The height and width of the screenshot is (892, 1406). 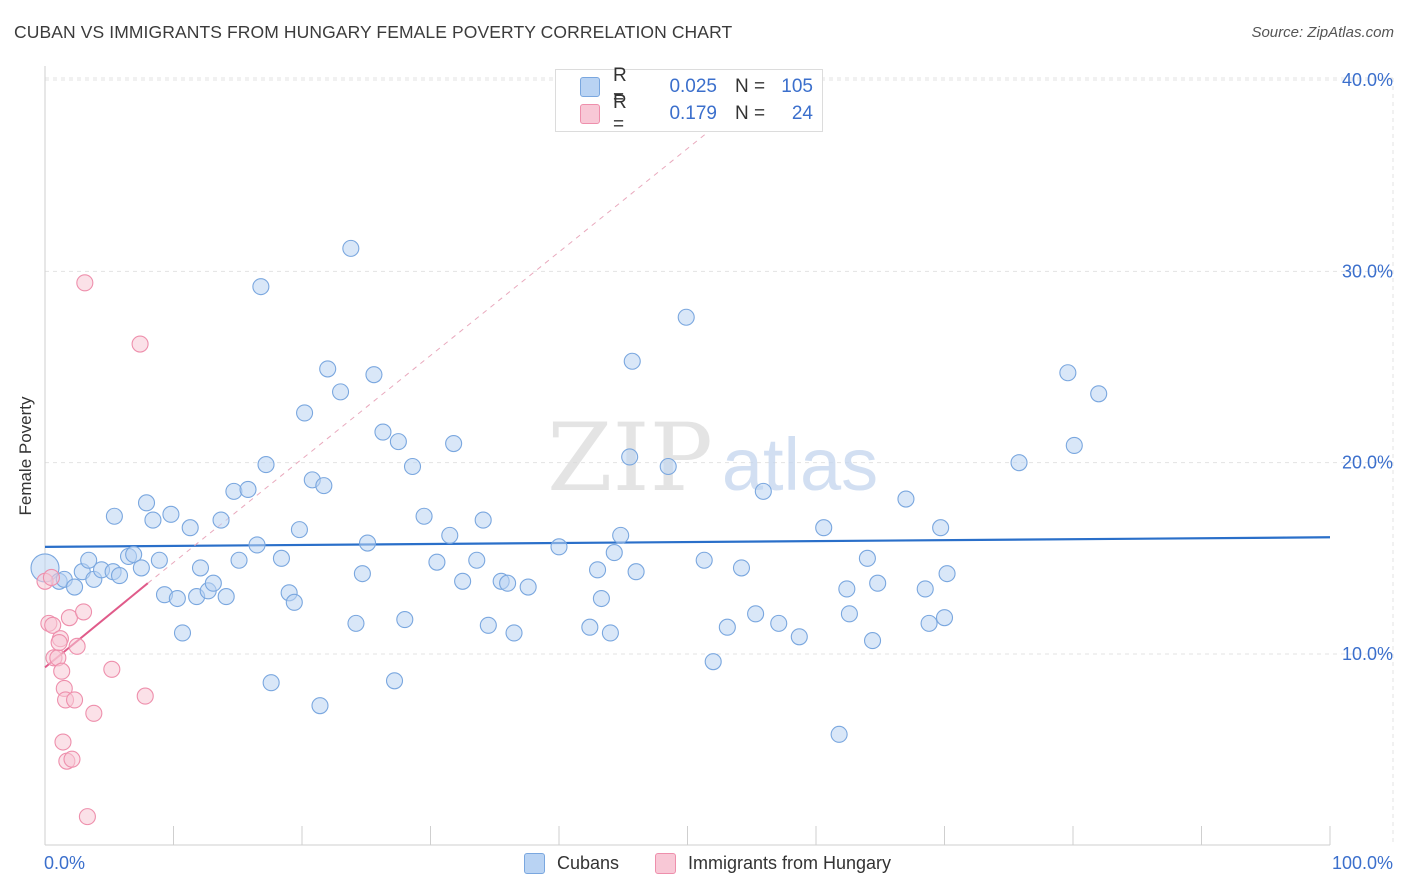 I want to click on x-tick-label-max: 100.0%, so click(x=1362, y=863).